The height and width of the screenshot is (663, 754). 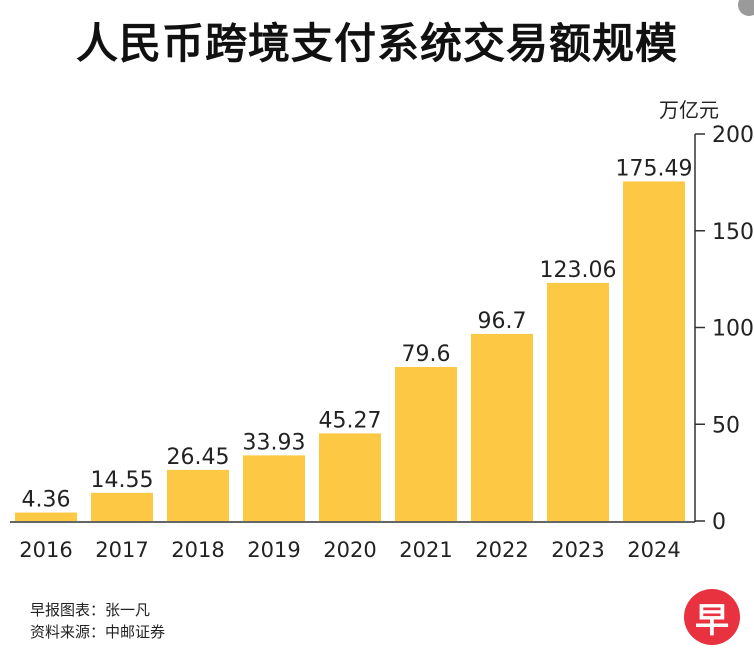 What do you see at coordinates (122, 480) in the screenshot?
I see `value-label-2017: 14.55` at bounding box center [122, 480].